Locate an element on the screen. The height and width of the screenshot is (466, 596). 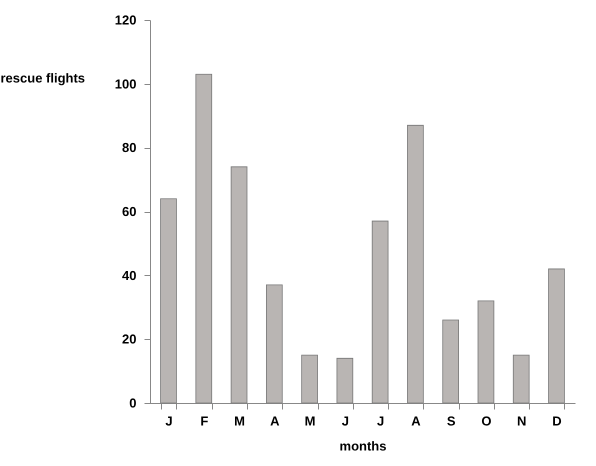
y-tick-label: 120 is located at coordinates (125, 20).